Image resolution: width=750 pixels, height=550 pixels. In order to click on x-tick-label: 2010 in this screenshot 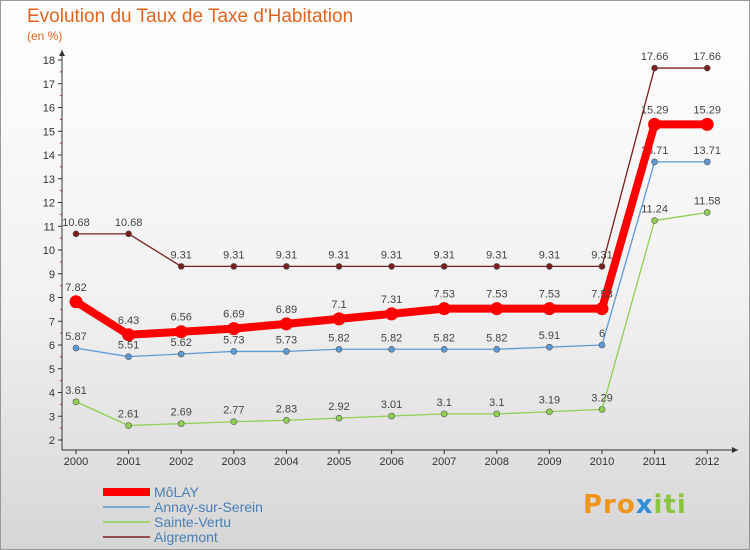, I will do `click(602, 462)`.